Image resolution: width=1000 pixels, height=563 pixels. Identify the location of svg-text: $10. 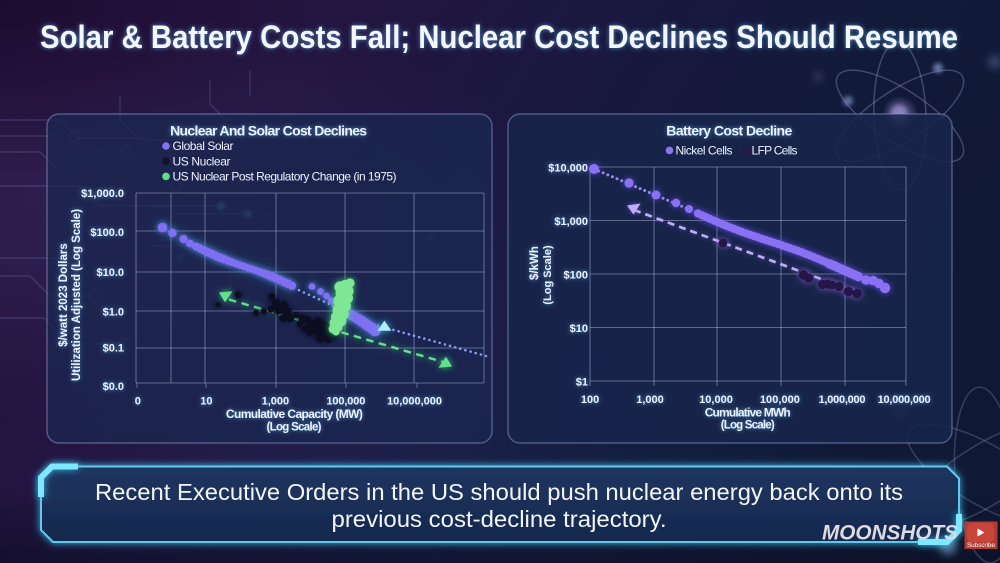
(579, 329).